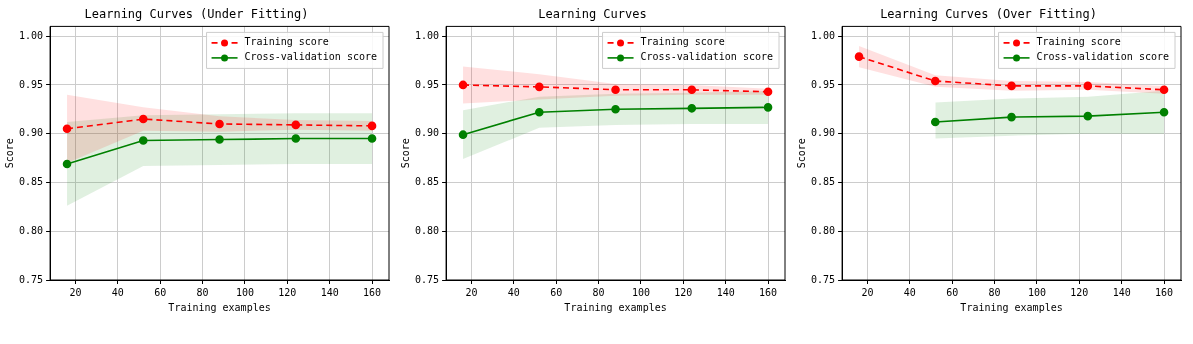 This screenshot has width=1193, height=344. Describe the element at coordinates (988, 14) in the screenshot. I see `chart-title: Learning Curves (Over Fitting)` at that location.